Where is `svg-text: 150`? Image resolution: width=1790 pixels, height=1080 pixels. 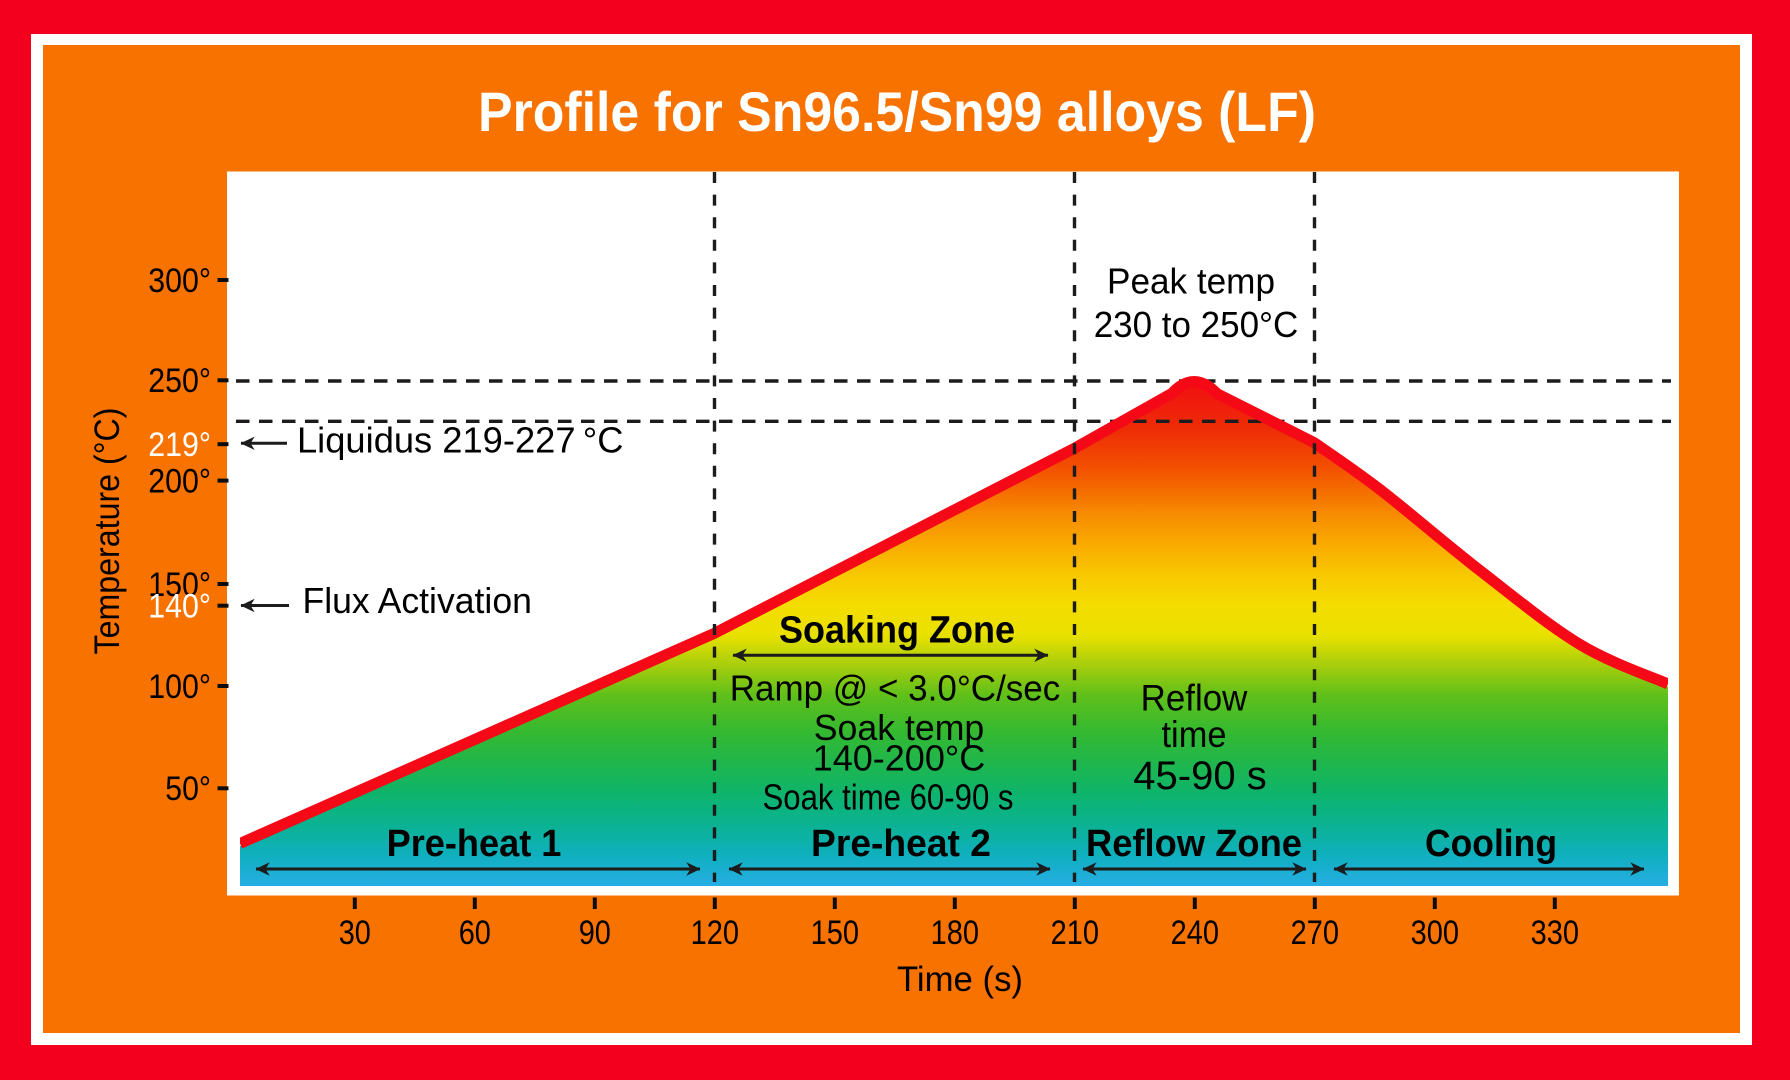 svg-text: 150 is located at coordinates (835, 933).